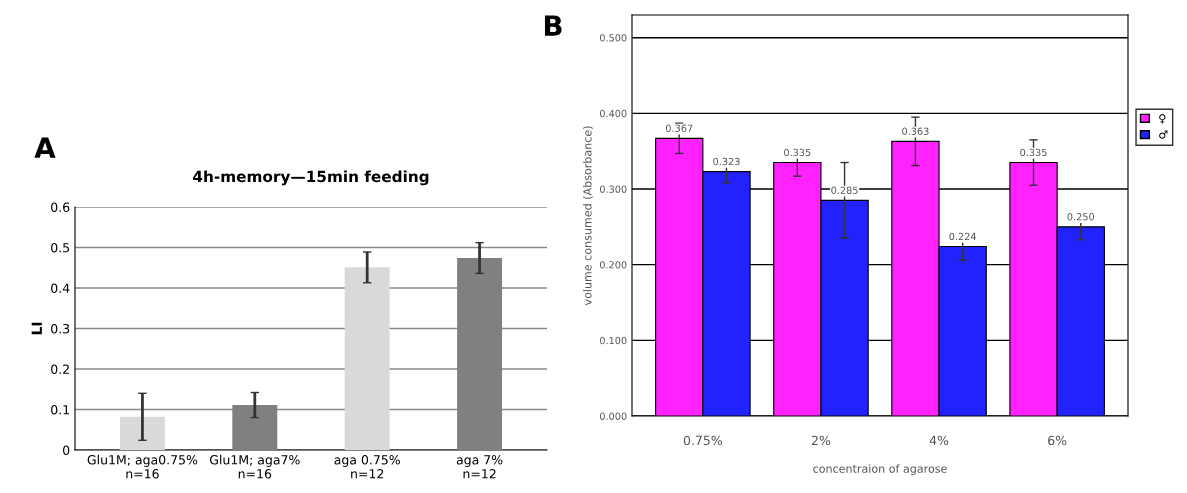 The height and width of the screenshot is (493, 1187). Describe the element at coordinates (1057, 440) in the screenshot. I see `x-tick-label: 6%` at that location.